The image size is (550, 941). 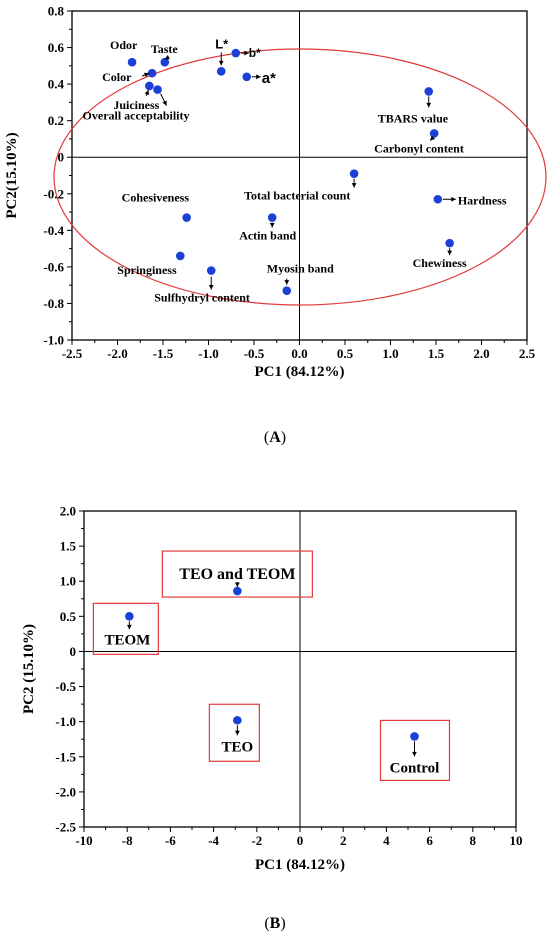 I want to click on arrow-teo-head, so click(x=237, y=733).